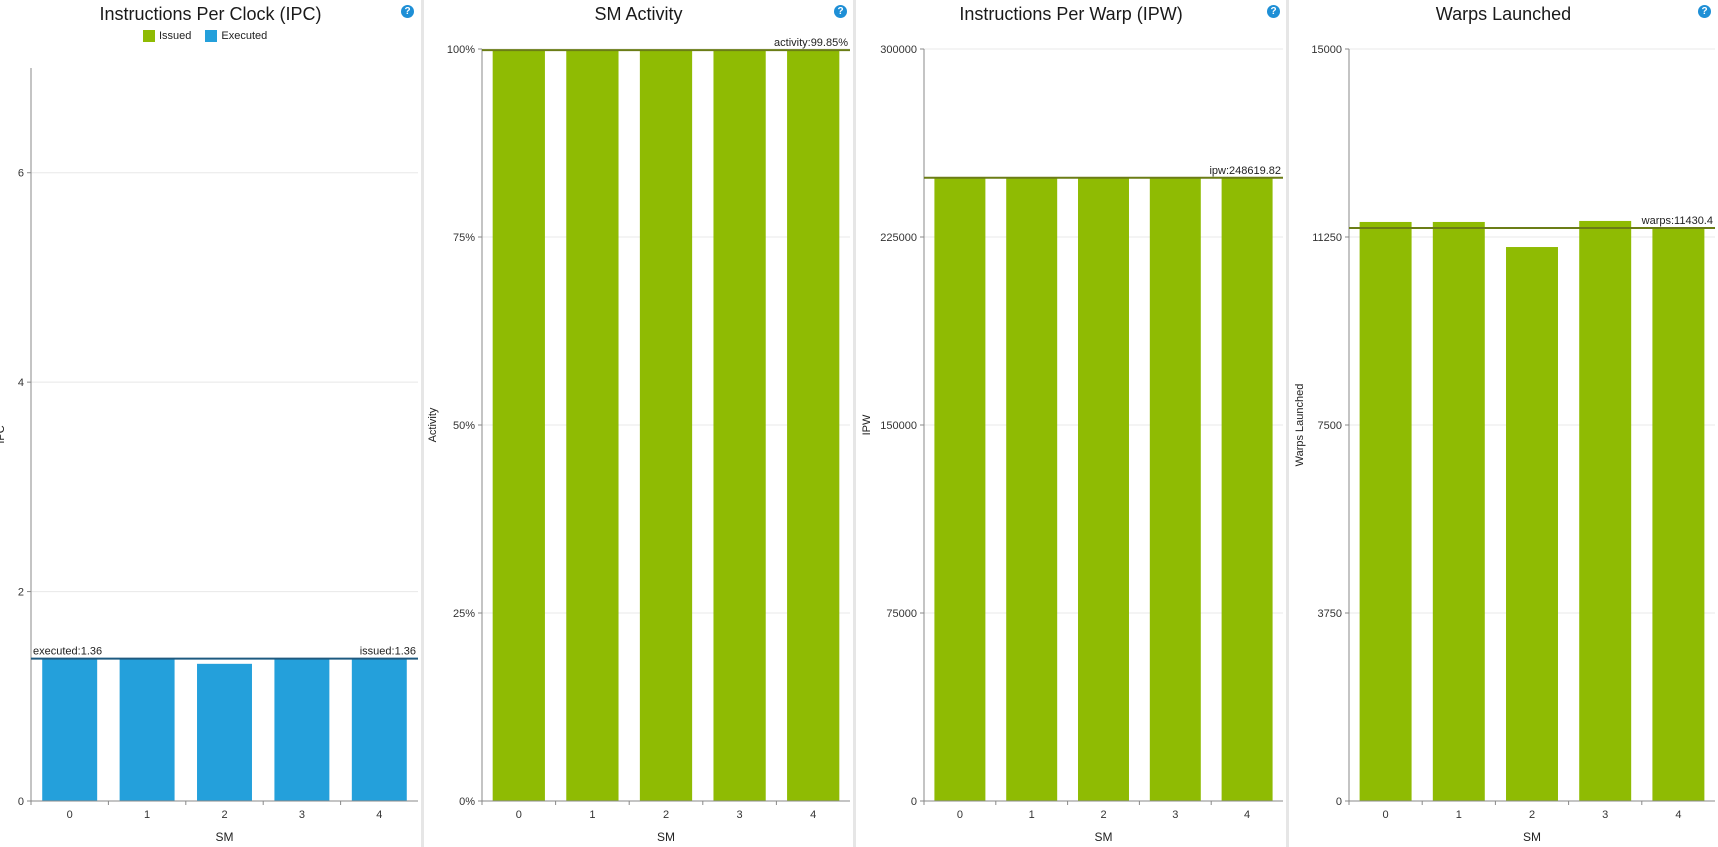  What do you see at coordinates (464, 426) in the screenshot?
I see `y-tick-label: 50%` at bounding box center [464, 426].